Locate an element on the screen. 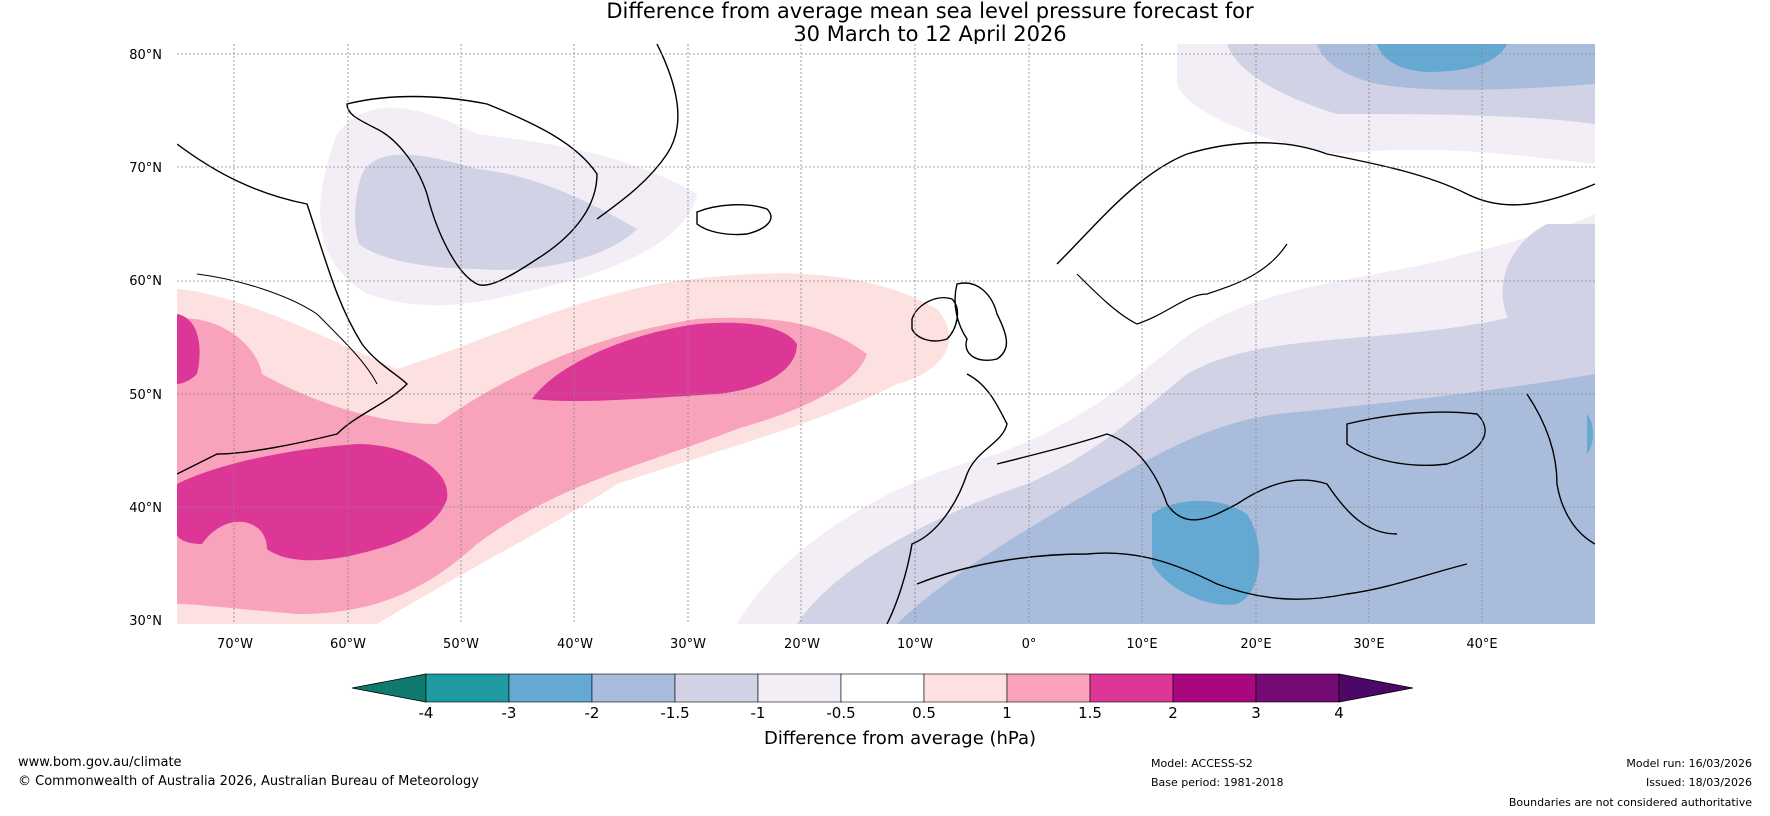 The image size is (1770, 816). colorbar-extend-high is located at coordinates (1376, 688).